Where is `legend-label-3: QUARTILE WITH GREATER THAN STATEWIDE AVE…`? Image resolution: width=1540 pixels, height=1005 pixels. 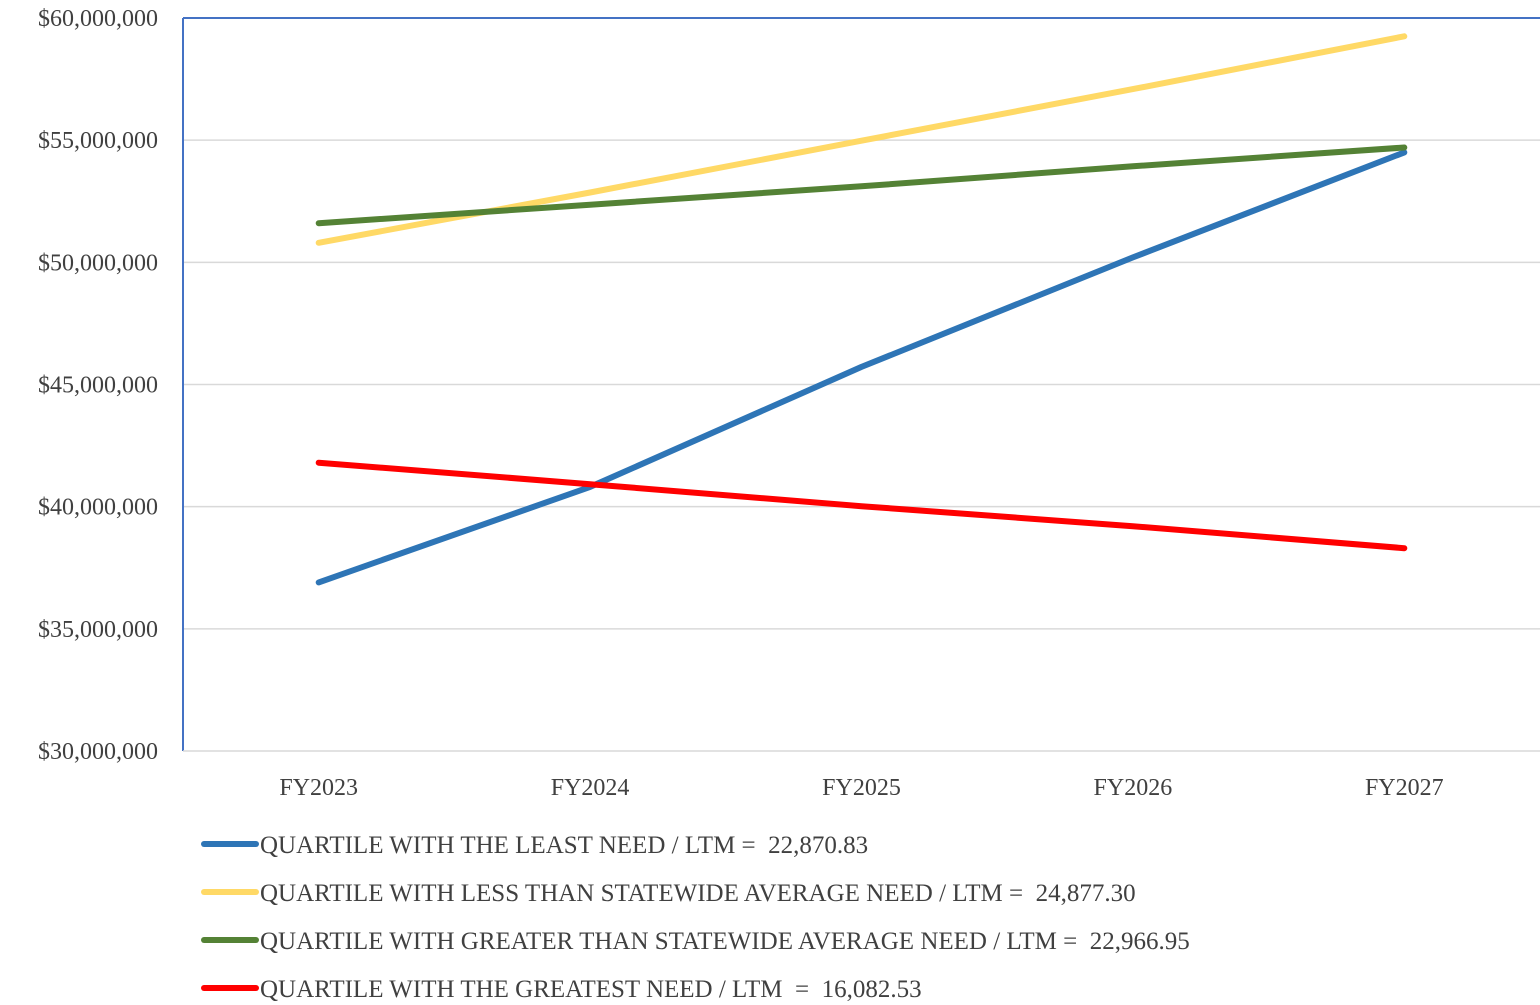
legend-label-3: QUARTILE WITH GREATER THAN STATEWIDE AVE… is located at coordinates (725, 941).